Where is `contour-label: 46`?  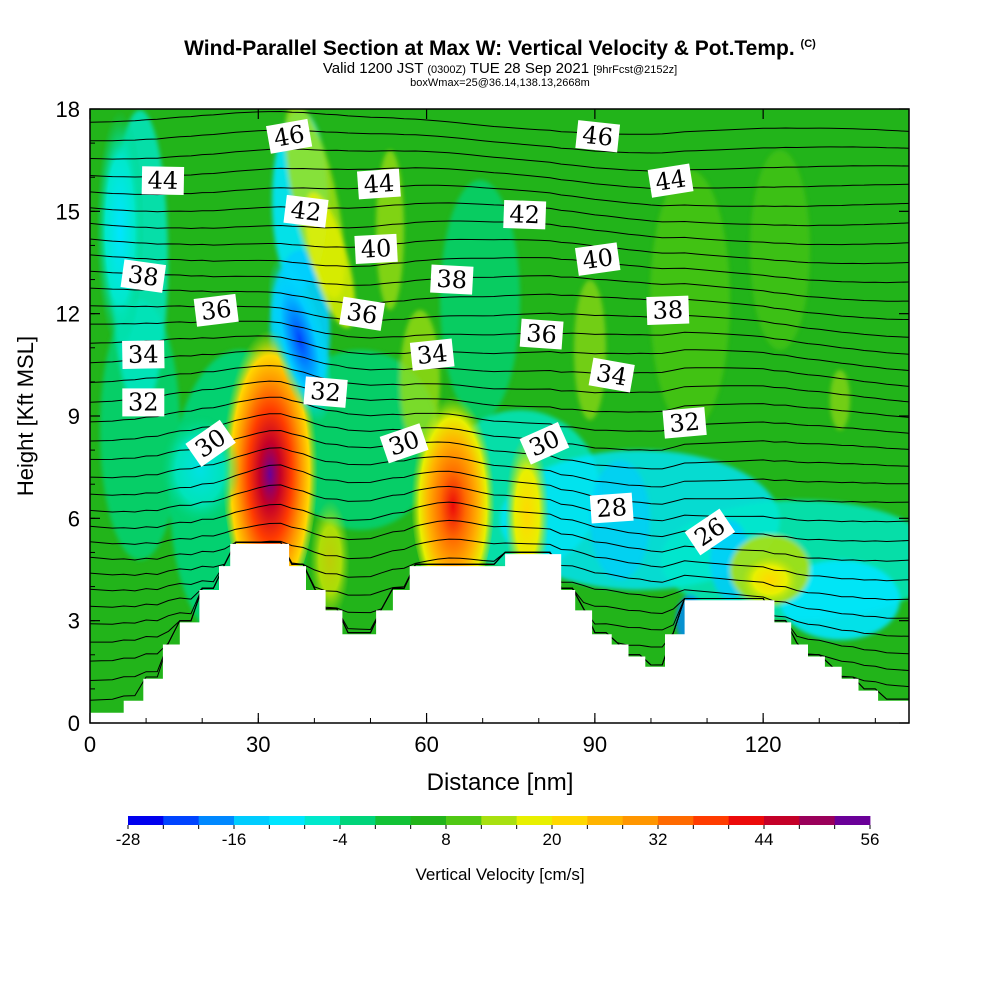 contour-label: 46 is located at coordinates (289, 136).